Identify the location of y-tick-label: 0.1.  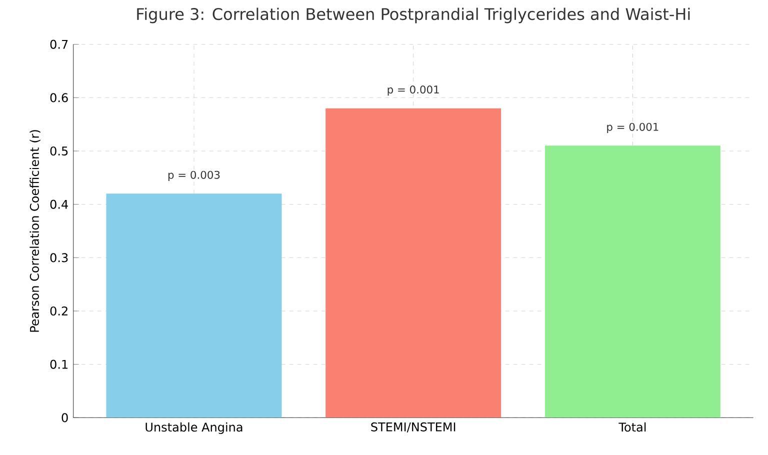
(59, 364).